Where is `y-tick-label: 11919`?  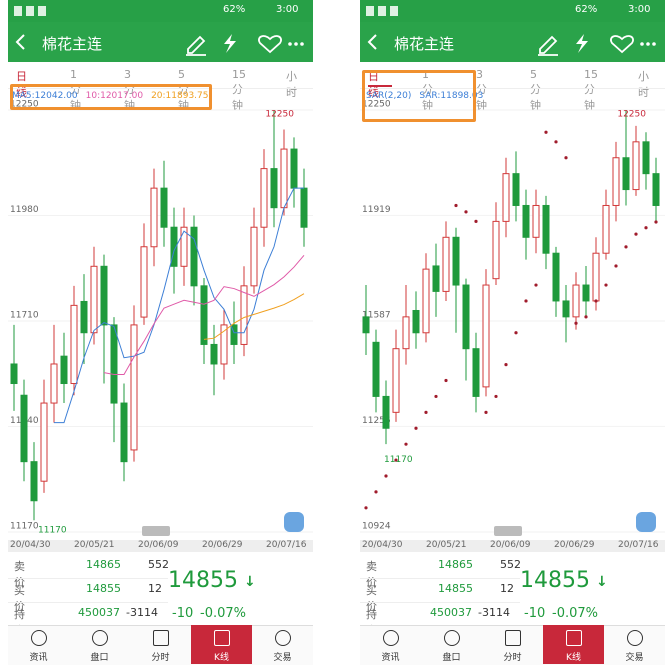 y-tick-label: 11919 is located at coordinates (376, 210).